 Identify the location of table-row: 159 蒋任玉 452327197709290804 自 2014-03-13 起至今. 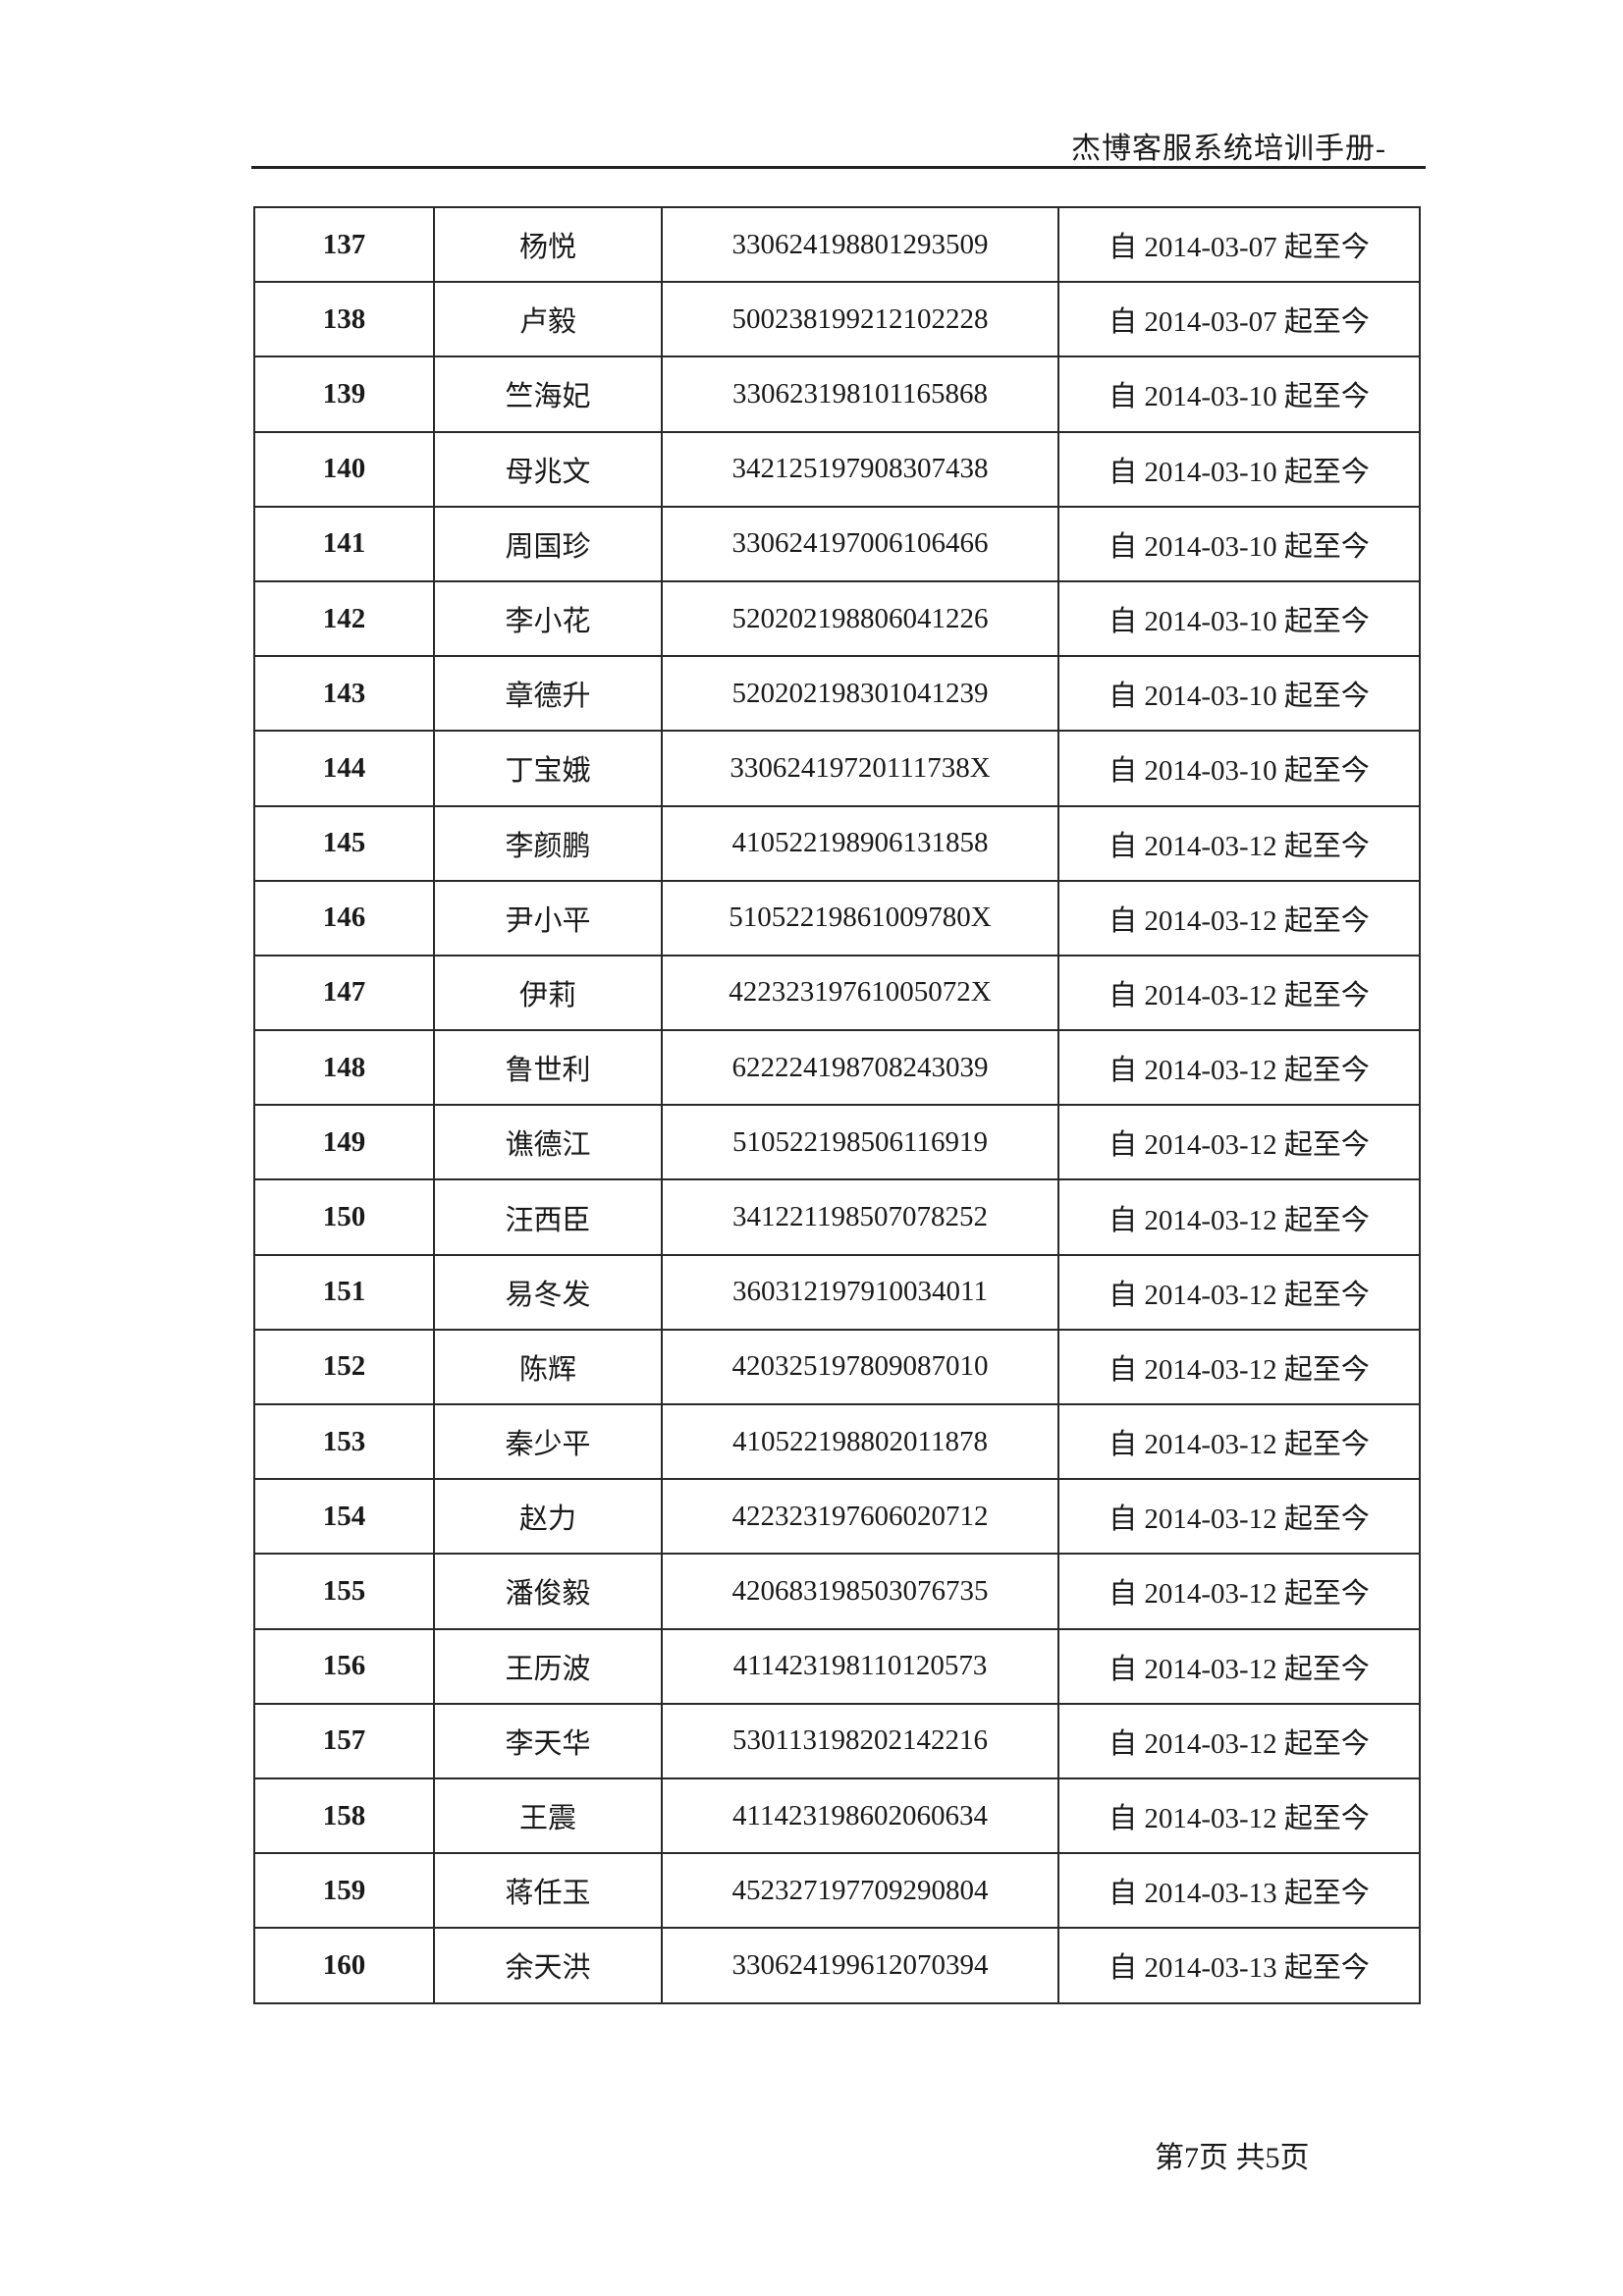
(837, 1891).